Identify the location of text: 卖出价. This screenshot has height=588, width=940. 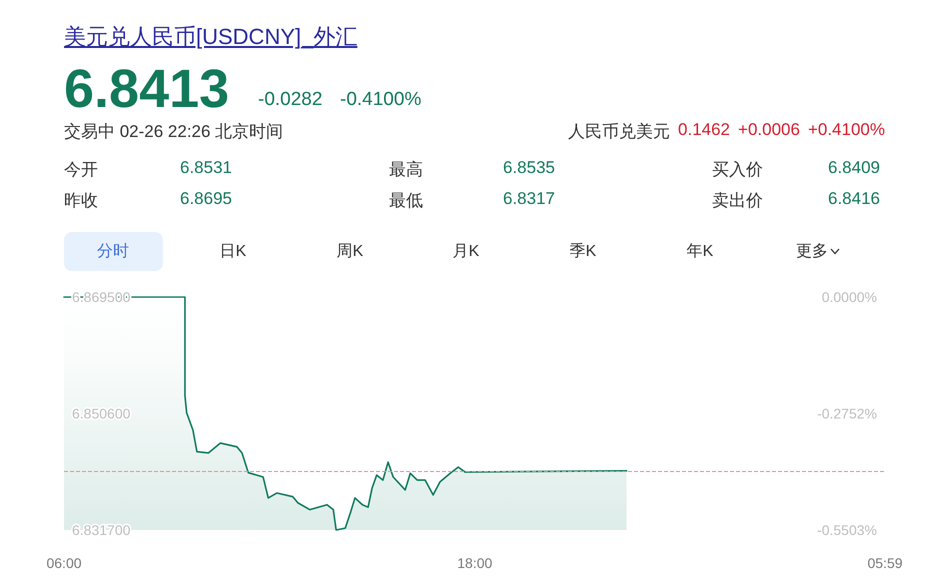
(737, 200).